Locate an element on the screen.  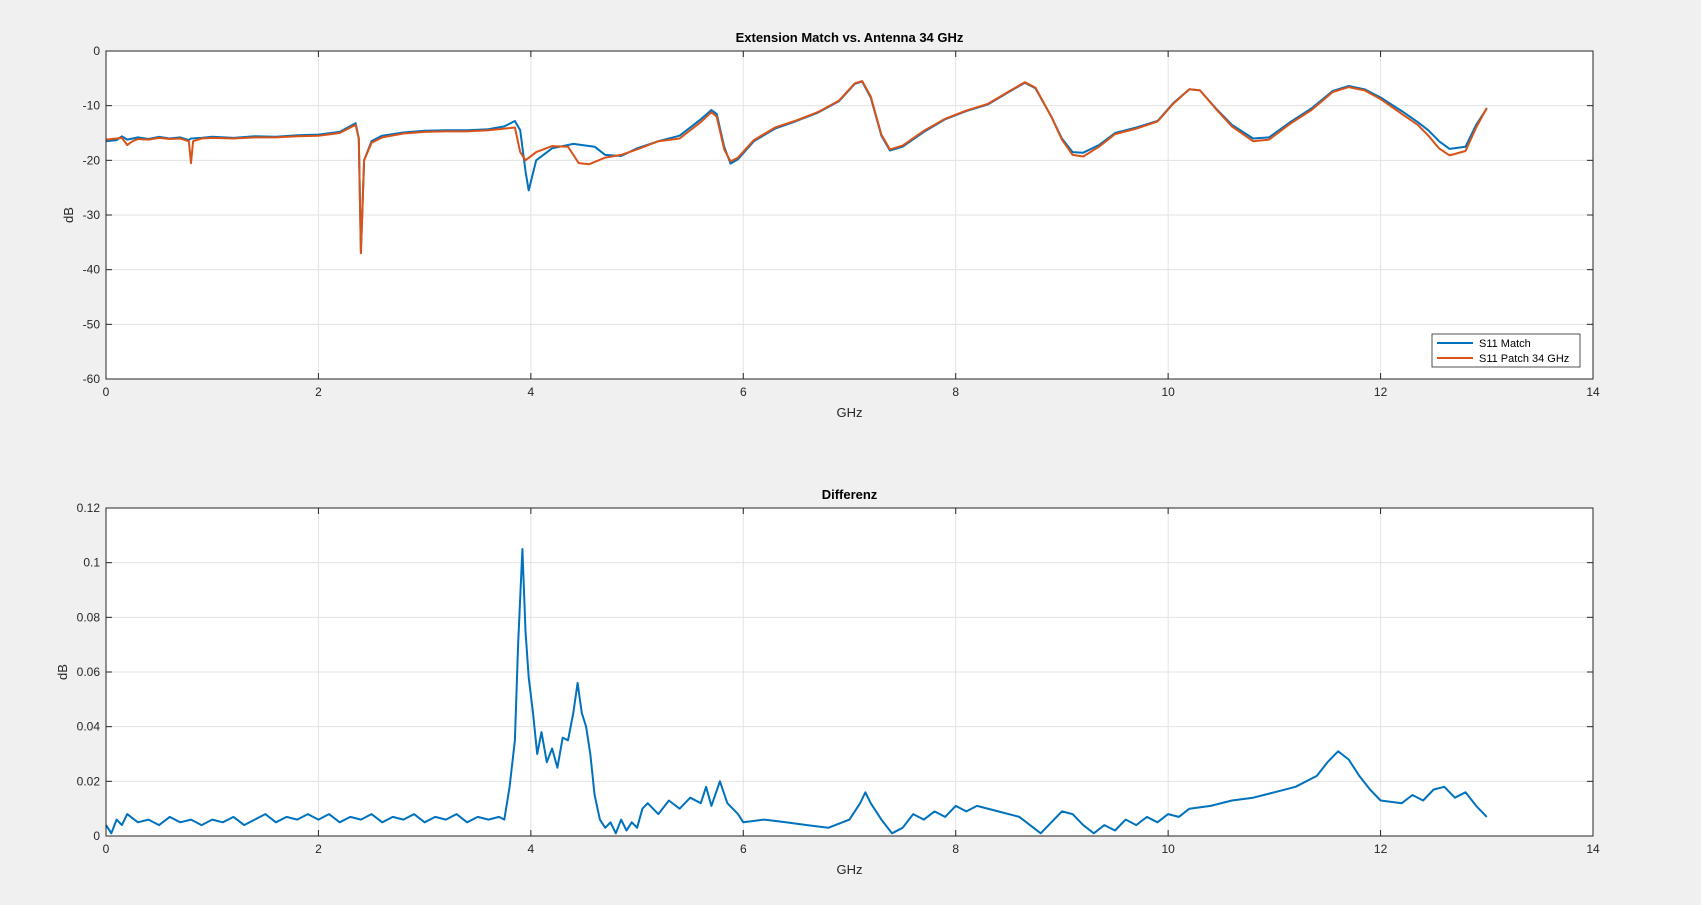
top-x-tick-label: 12 is located at coordinates (1381, 392).